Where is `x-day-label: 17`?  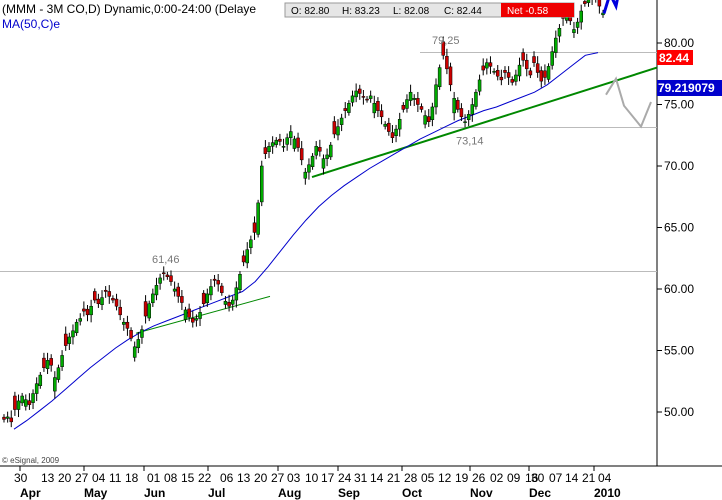 x-day-label: 17 is located at coordinates (328, 478).